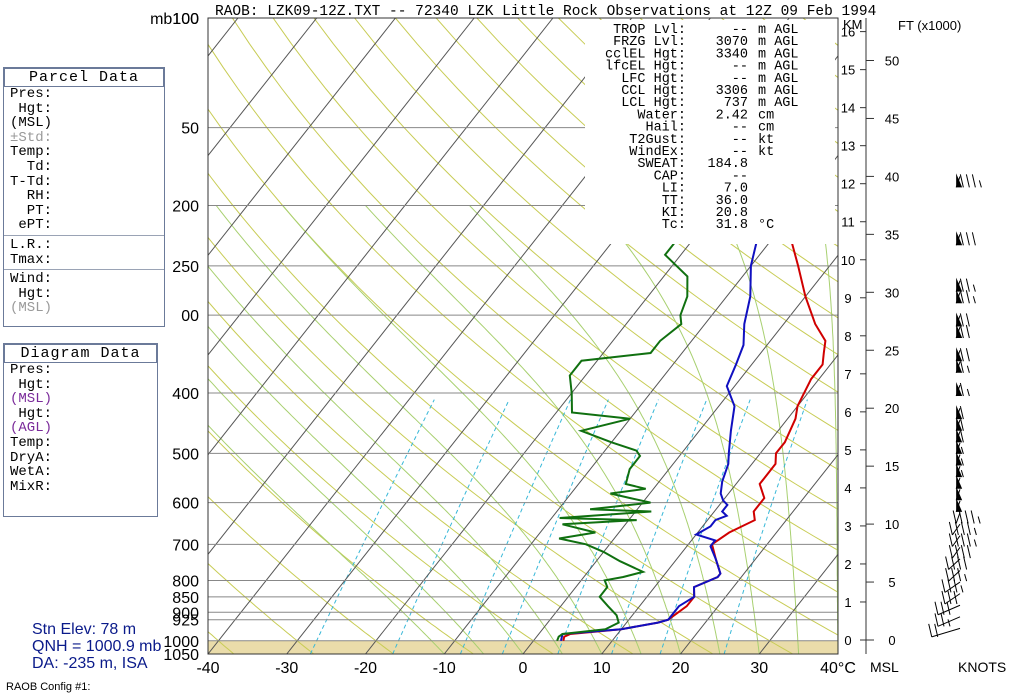 The width and height of the screenshot is (1024, 696). Describe the element at coordinates (732, 213) in the screenshot. I see `index-value: 20.8` at that location.